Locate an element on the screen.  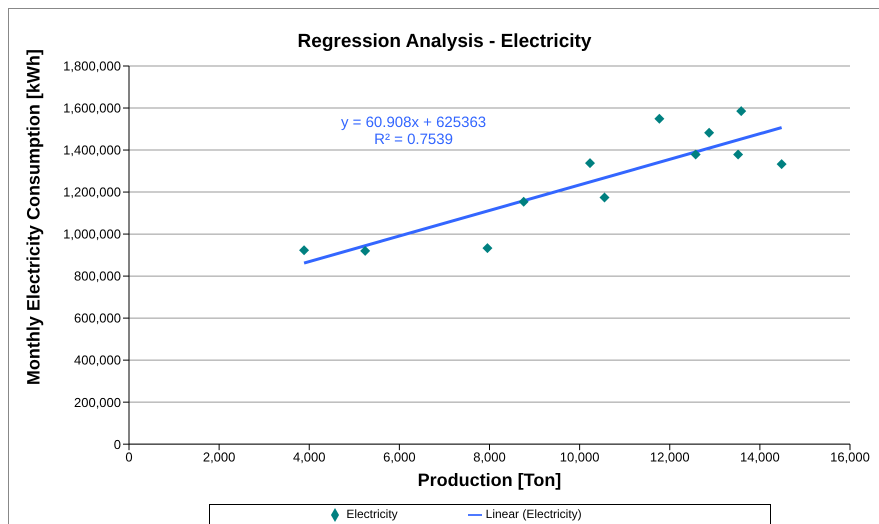
y-tick-label: 1,400,000 is located at coordinates (92, 150).